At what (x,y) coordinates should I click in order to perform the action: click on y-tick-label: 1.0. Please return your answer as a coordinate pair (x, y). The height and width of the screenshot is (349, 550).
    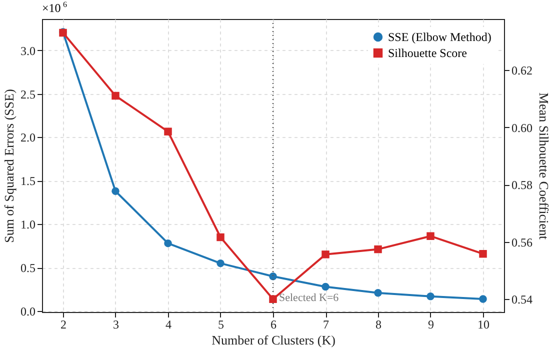
    Looking at the image, I should click on (28, 225).